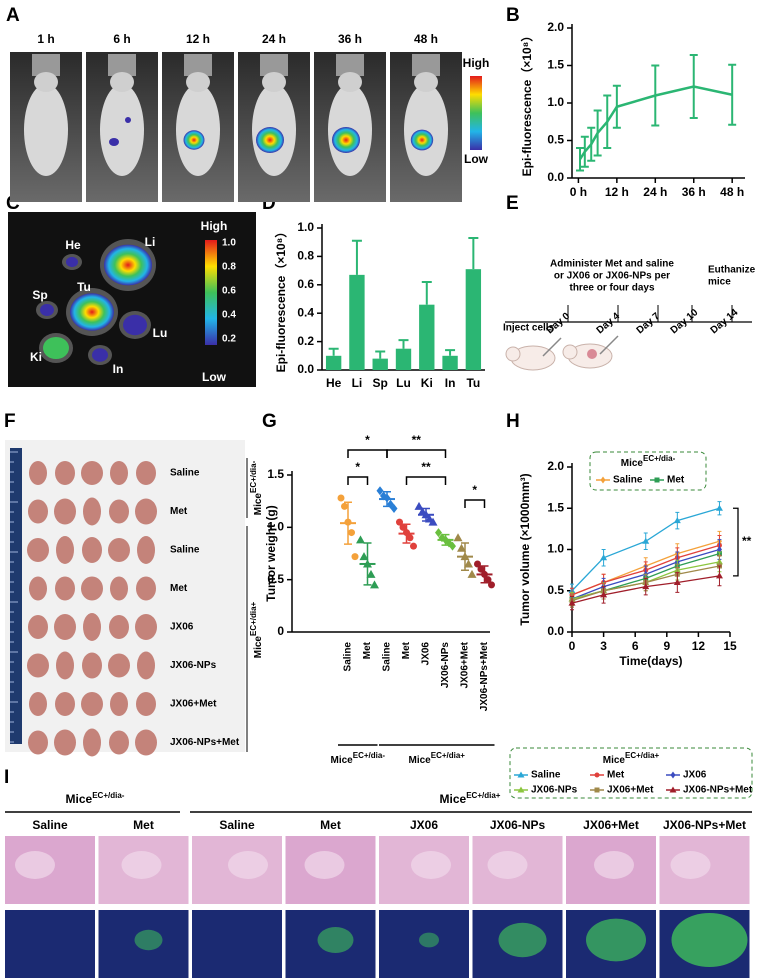 The image size is (757, 980). Describe the element at coordinates (518, 825) in the screenshot. I see `group-label: JX06-NPs` at that location.